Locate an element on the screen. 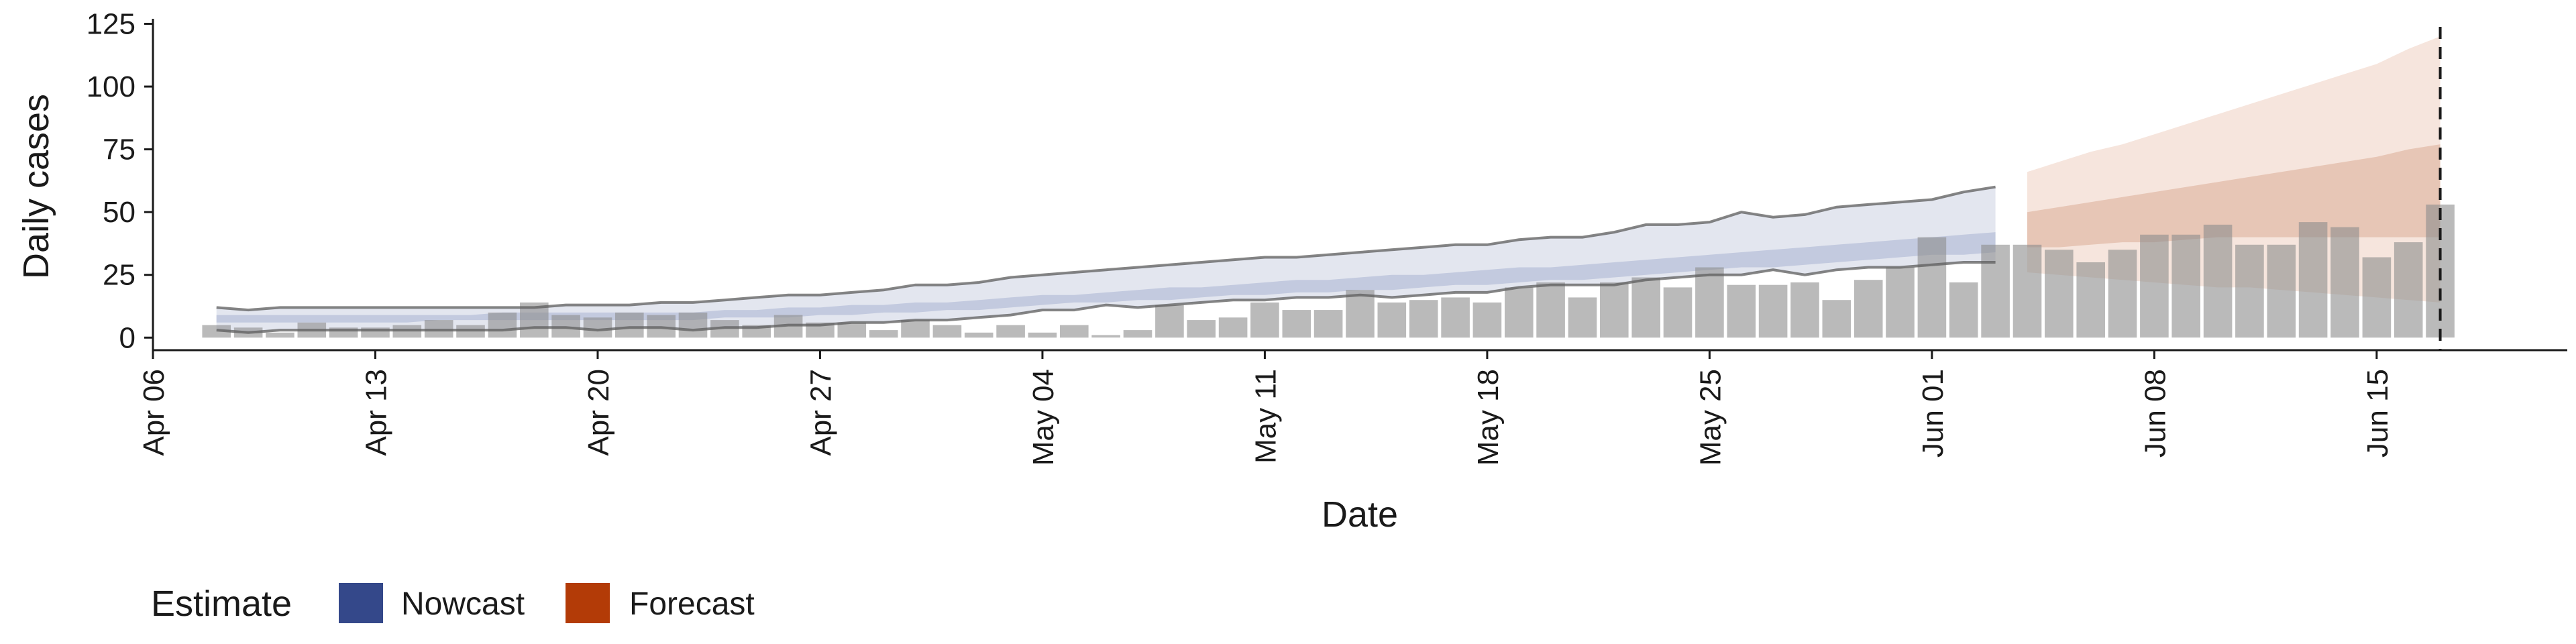 This screenshot has width=2576, height=644. x-tick-label: May 11 is located at coordinates (1265, 416).